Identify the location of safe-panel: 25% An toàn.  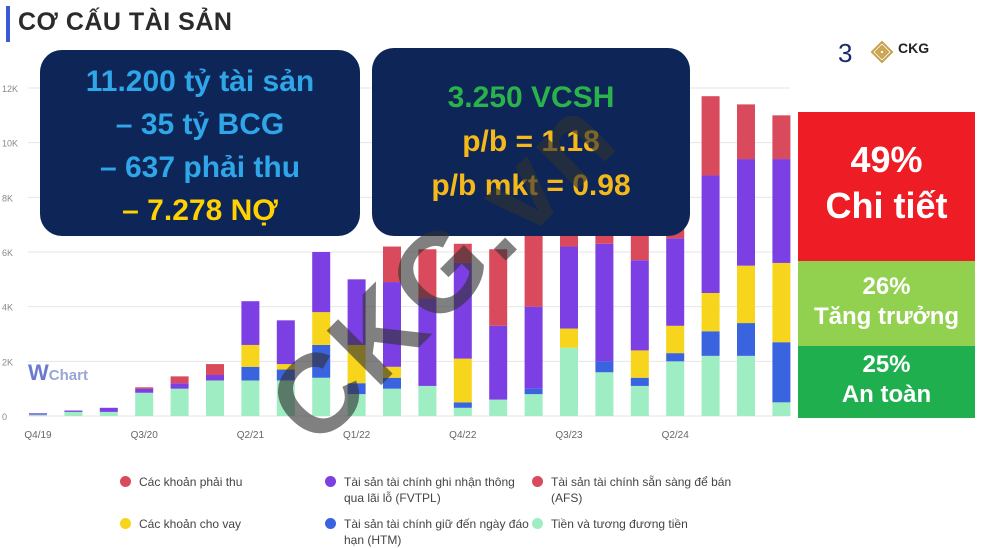
(886, 382).